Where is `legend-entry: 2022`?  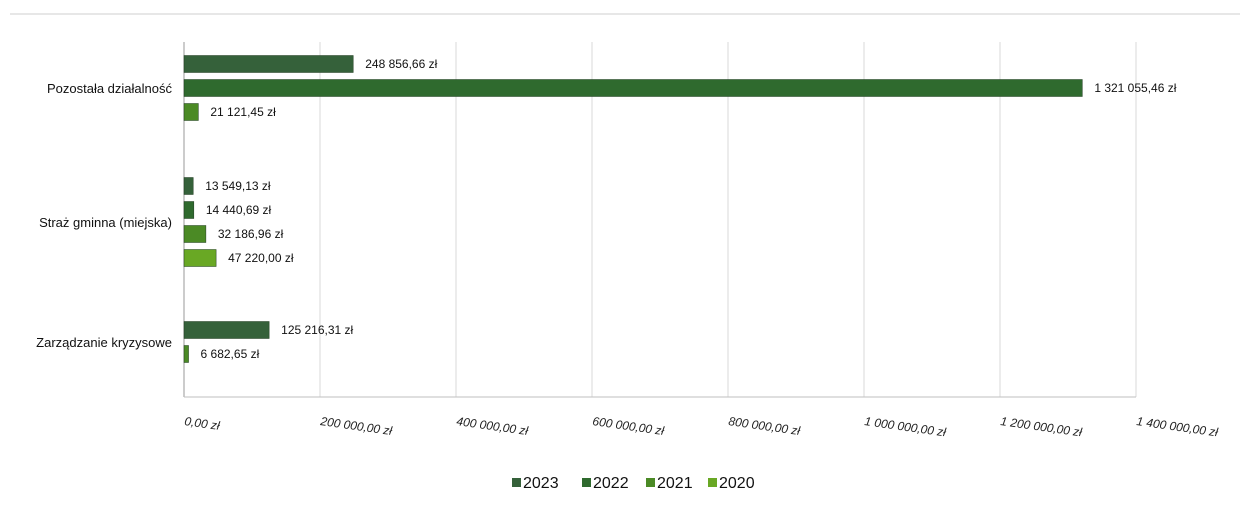 legend-entry: 2022 is located at coordinates (611, 483).